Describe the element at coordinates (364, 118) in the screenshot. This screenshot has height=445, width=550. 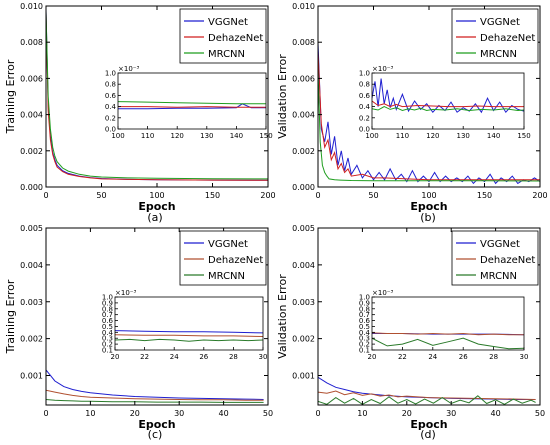
I see `inset-y-tick-label: 0.2` at that location.